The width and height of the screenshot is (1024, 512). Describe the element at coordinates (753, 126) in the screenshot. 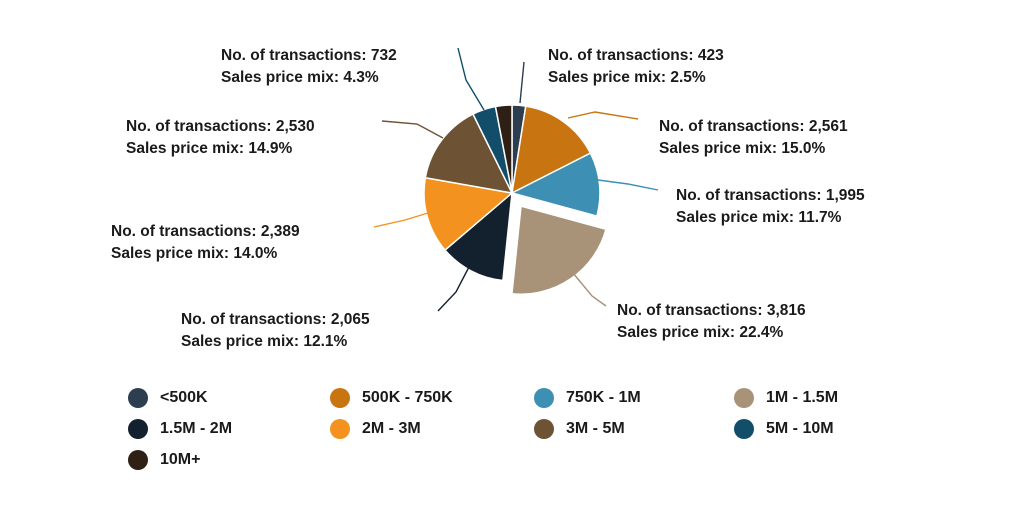

I see `slice-label-transactions-1: No. of transactions: 2,561` at that location.